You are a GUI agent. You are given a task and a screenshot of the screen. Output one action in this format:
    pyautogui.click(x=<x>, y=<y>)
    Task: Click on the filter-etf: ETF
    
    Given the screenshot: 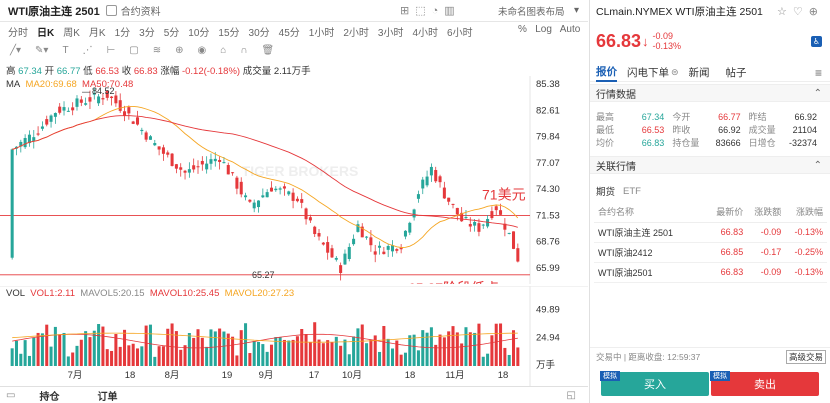 What is the action you would take?
    pyautogui.click(x=632, y=191)
    